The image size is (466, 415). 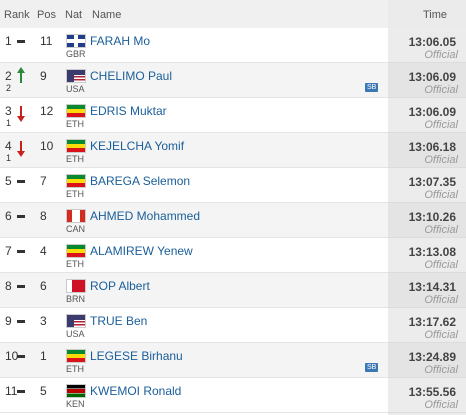 What do you see at coordinates (46, 15) in the screenshot?
I see `header-pos: Pos` at bounding box center [46, 15].